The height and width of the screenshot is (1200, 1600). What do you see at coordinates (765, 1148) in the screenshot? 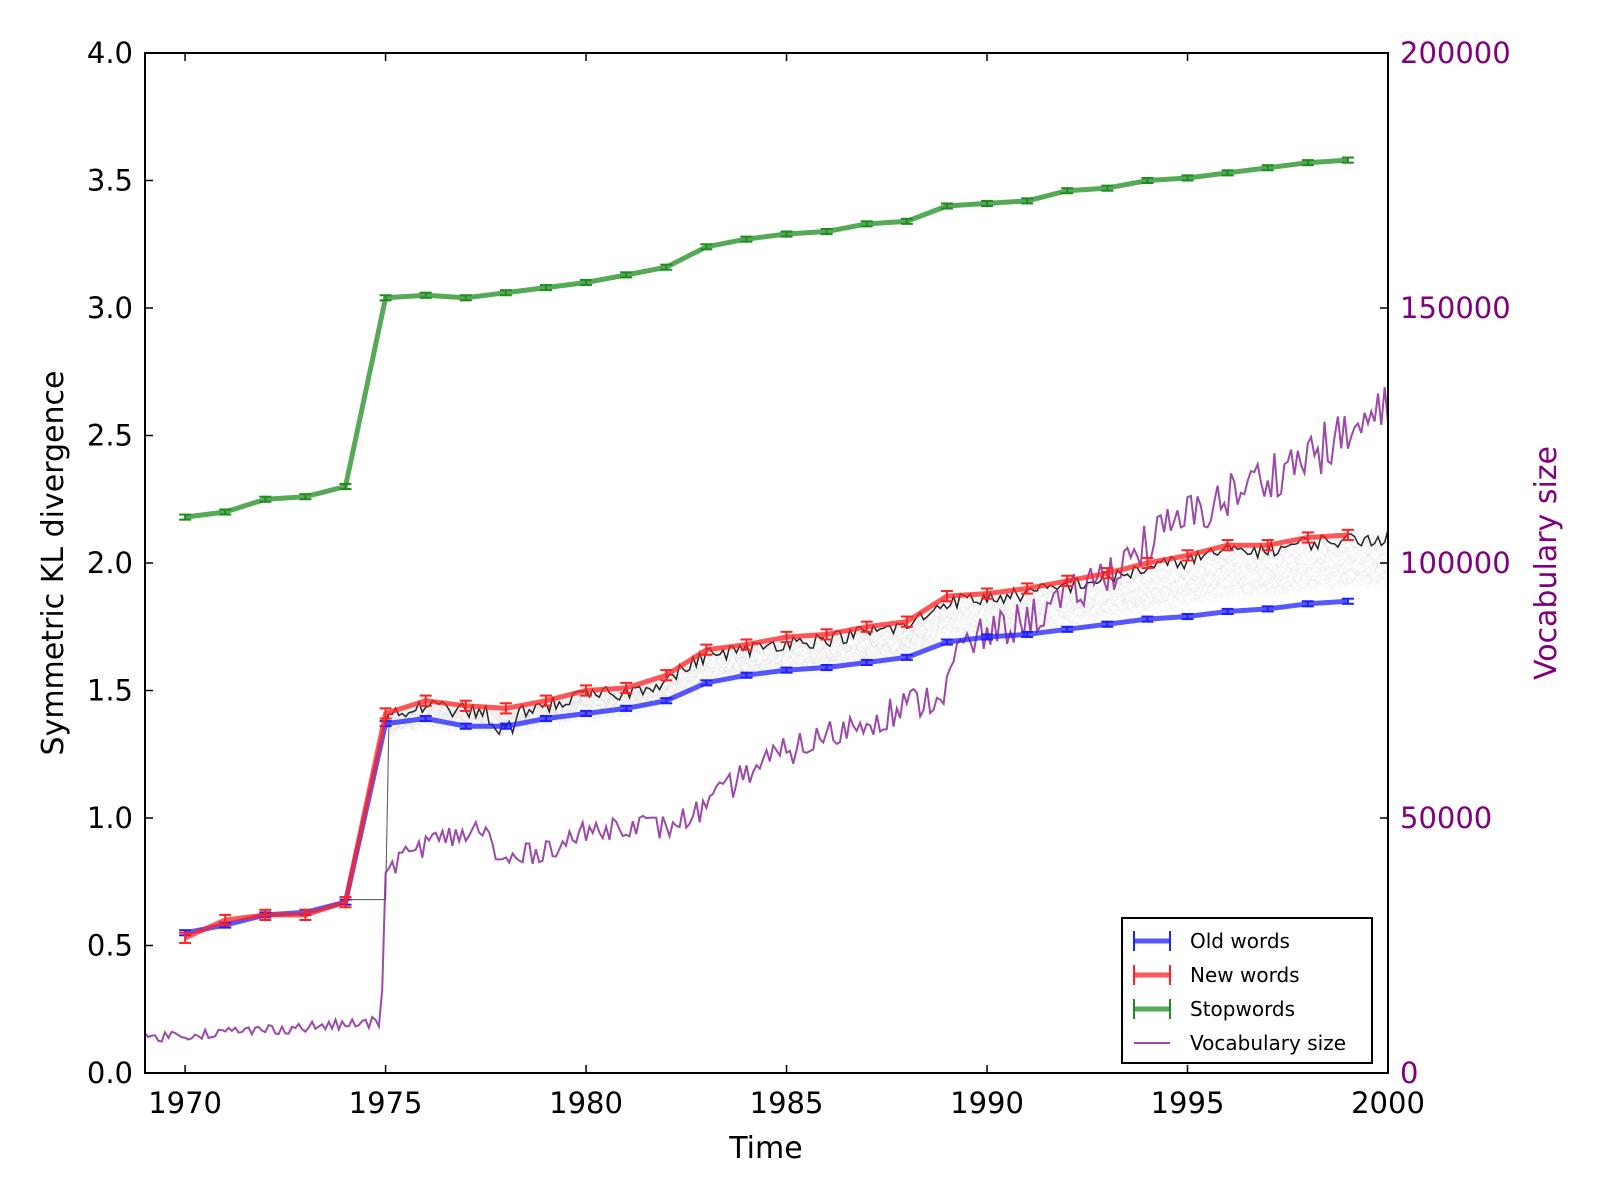
I see `x-axis-label: Time` at bounding box center [765, 1148].